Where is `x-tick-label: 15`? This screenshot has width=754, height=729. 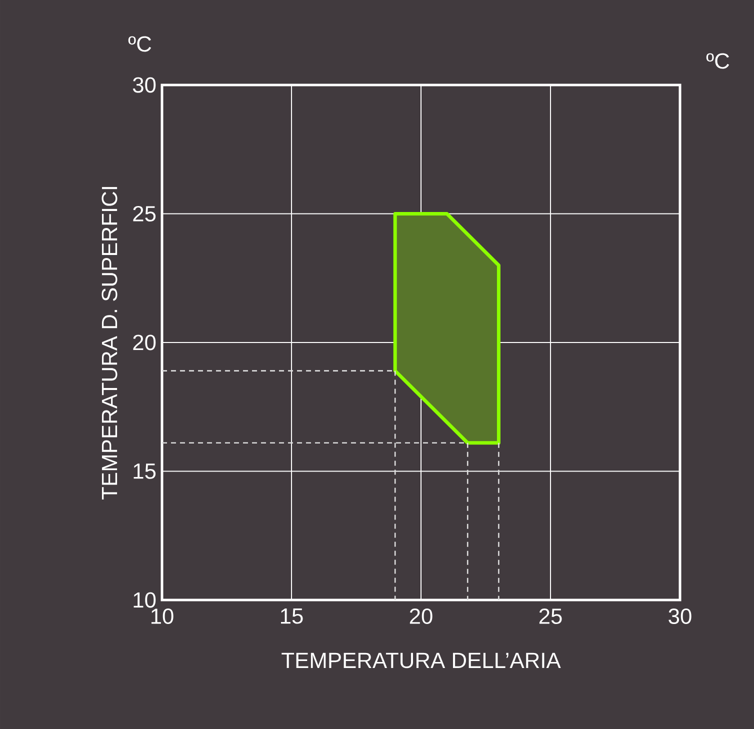
x-tick-label: 15 is located at coordinates (291, 616).